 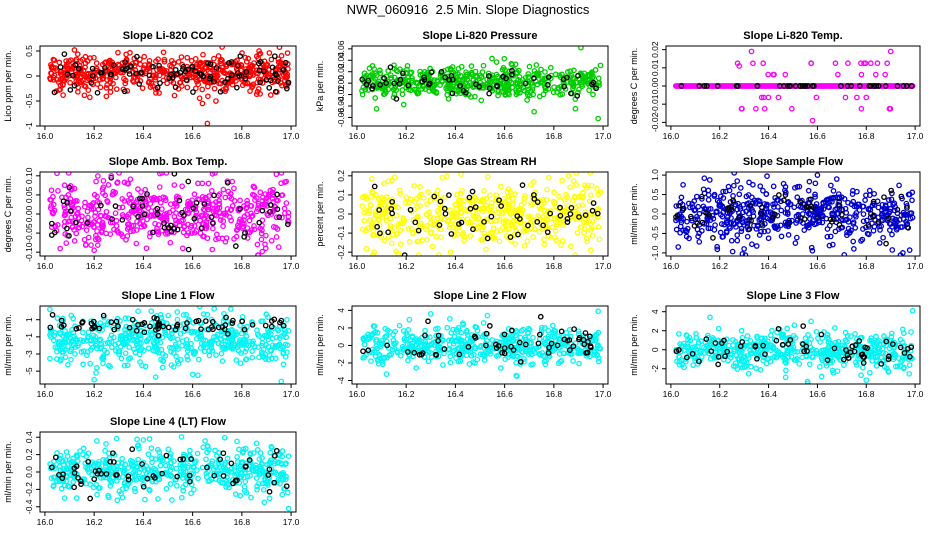 I want to click on y-tick-label: 0.02, so click(x=341, y=71).